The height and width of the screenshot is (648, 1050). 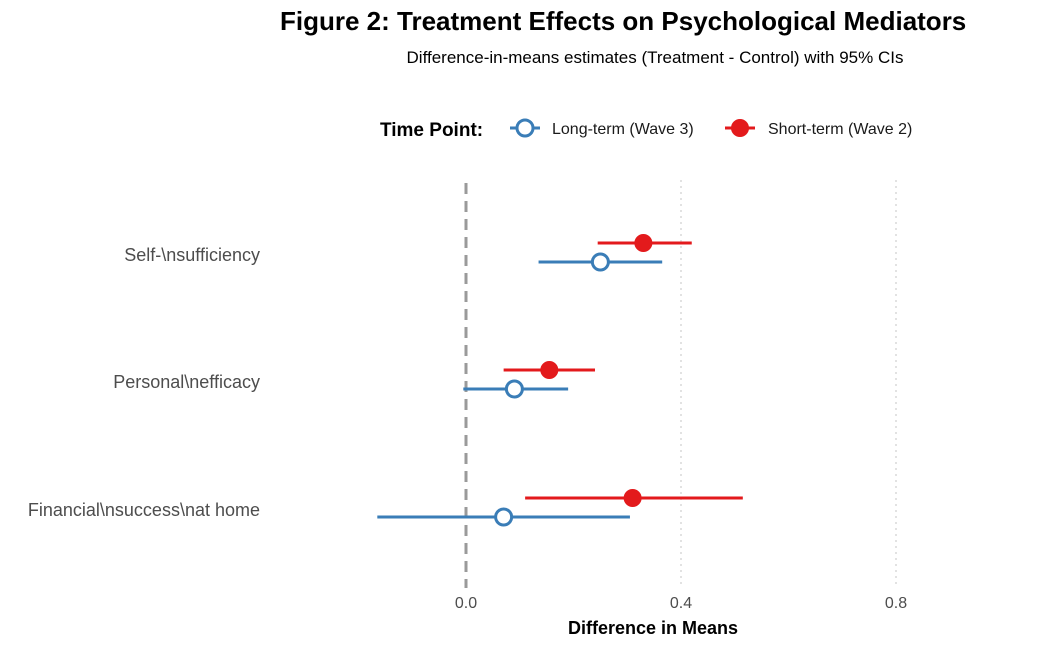 What do you see at coordinates (192, 255) in the screenshot?
I see `category-label-0: Self-\nsufficiency` at bounding box center [192, 255].